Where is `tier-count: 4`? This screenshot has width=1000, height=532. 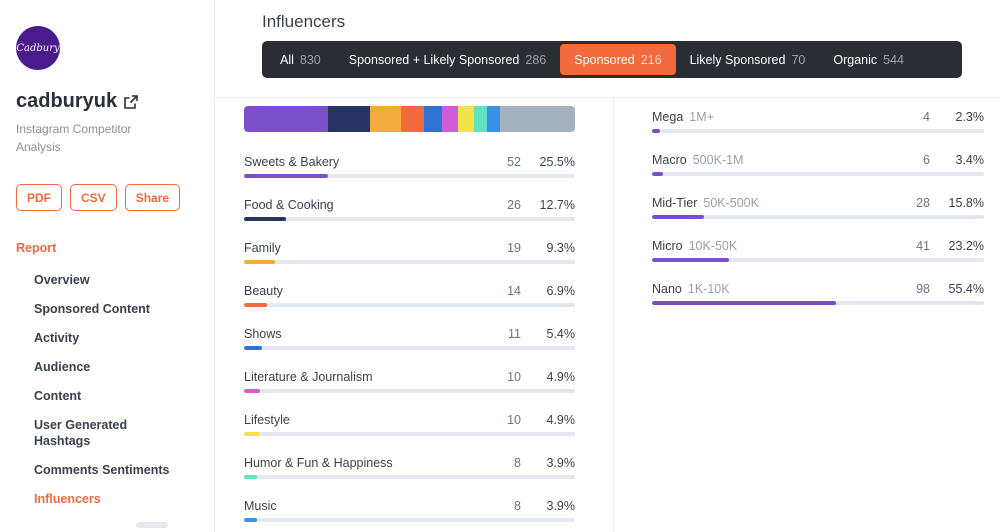
tier-count: 4 is located at coordinates (926, 117).